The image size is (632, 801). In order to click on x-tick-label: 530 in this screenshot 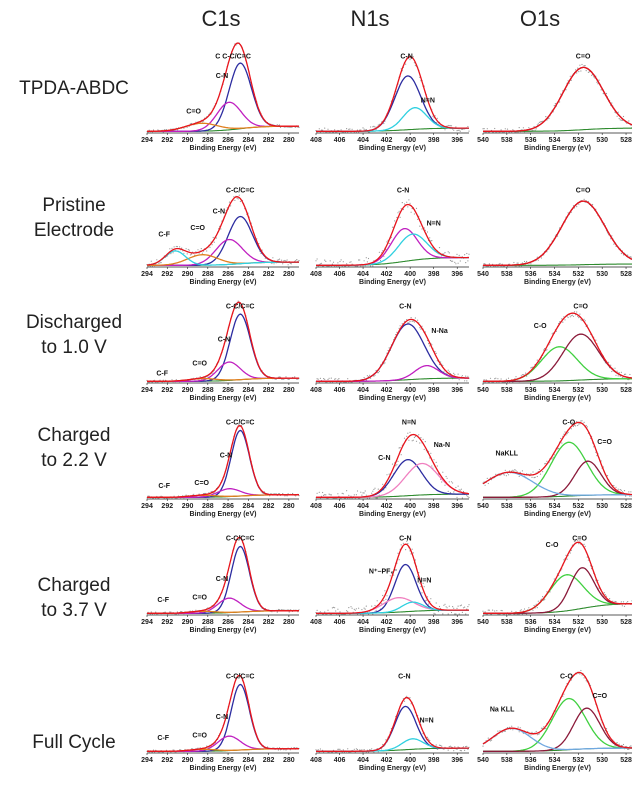, I will do `click(602, 506)`.